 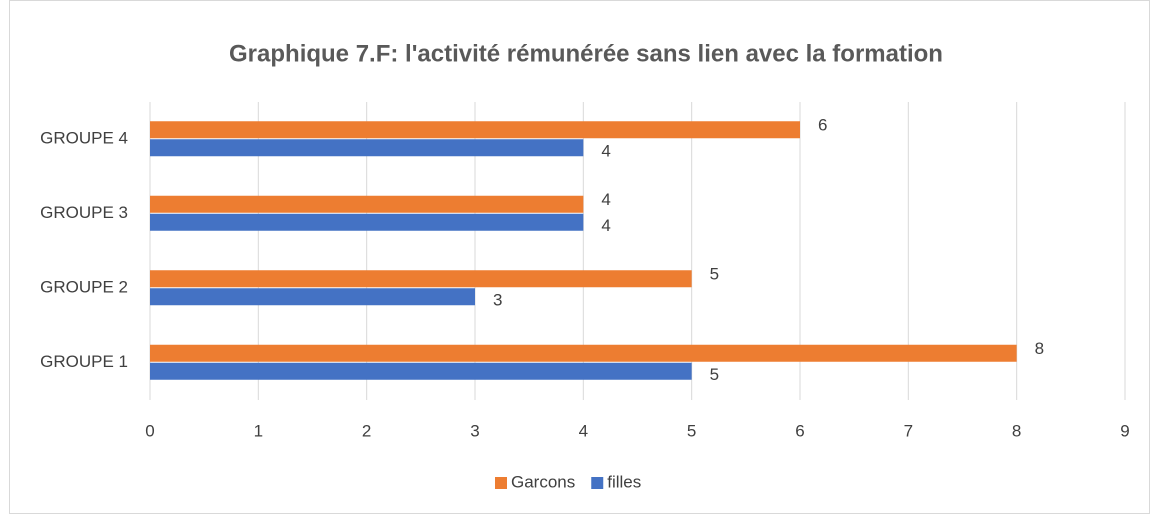 I want to click on x-tick-label: 7, so click(x=908, y=430).